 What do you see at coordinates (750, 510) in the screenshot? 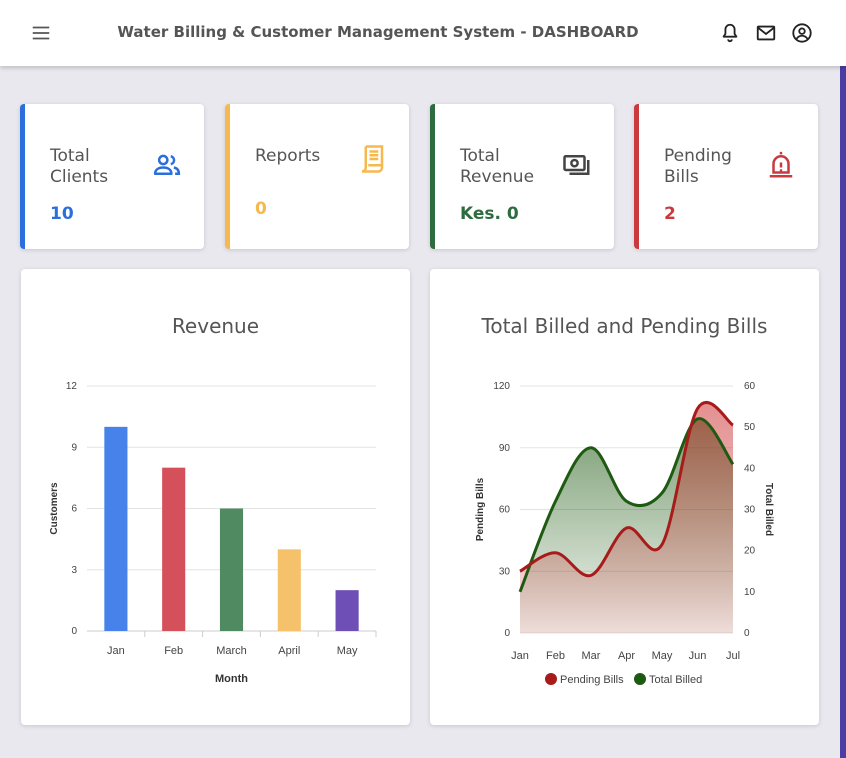
I see `y-right-tick-label: 30` at bounding box center [750, 510].